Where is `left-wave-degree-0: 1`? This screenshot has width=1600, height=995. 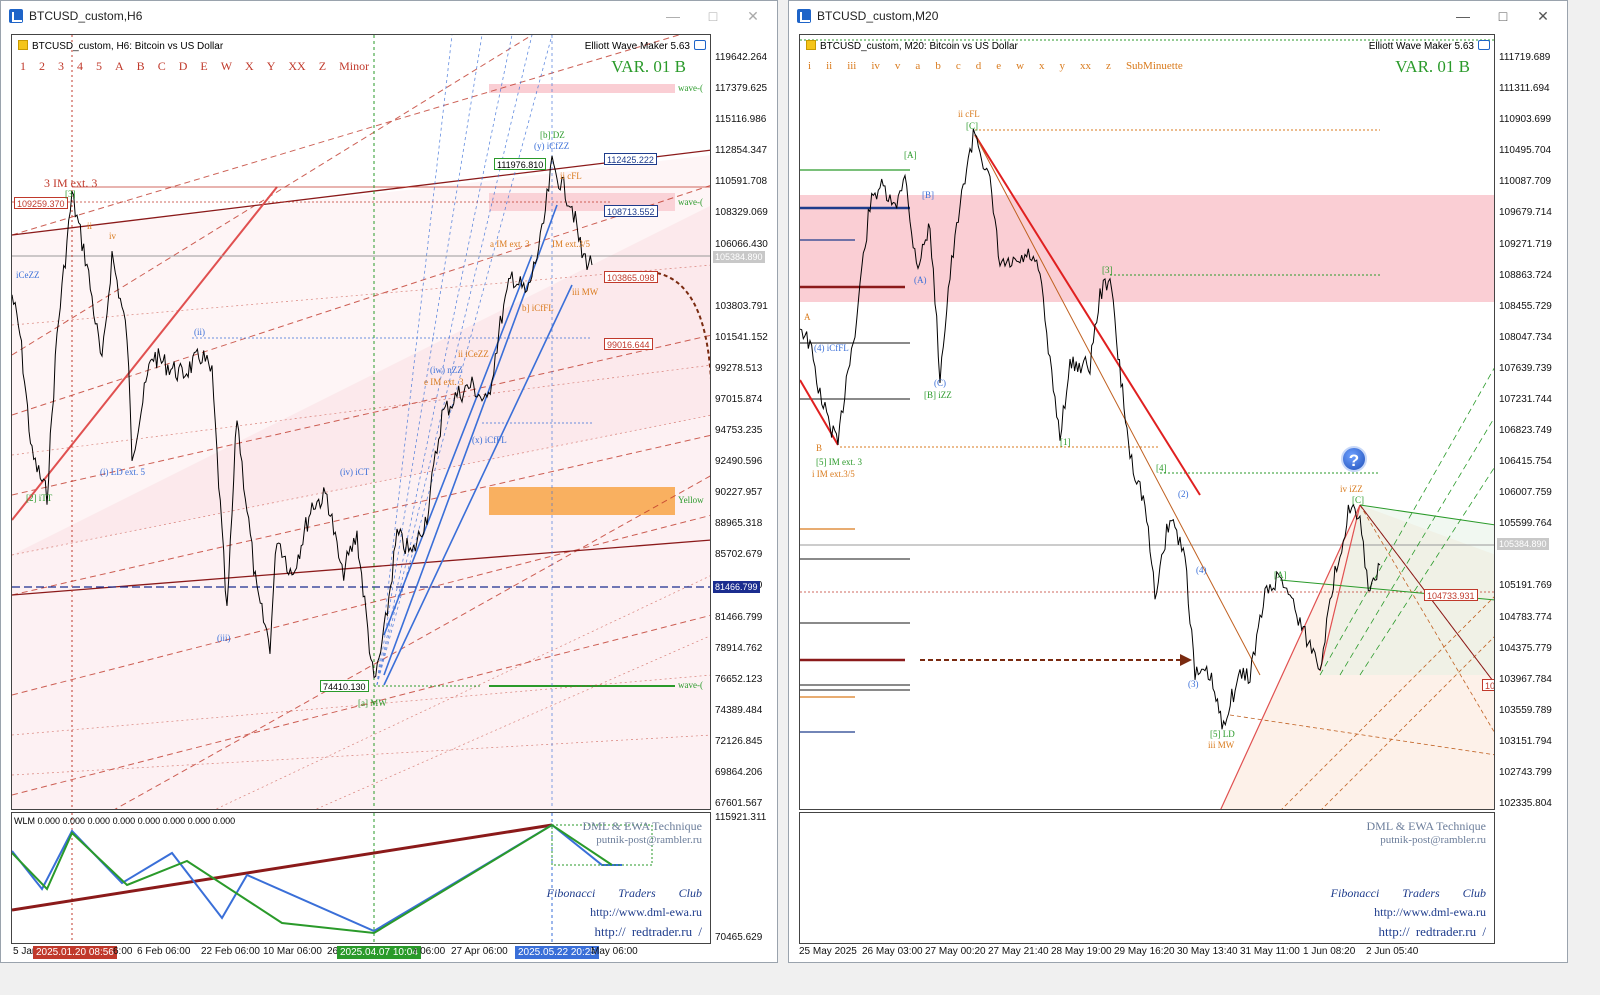 left-wave-degree-0: 1 is located at coordinates (23, 66).